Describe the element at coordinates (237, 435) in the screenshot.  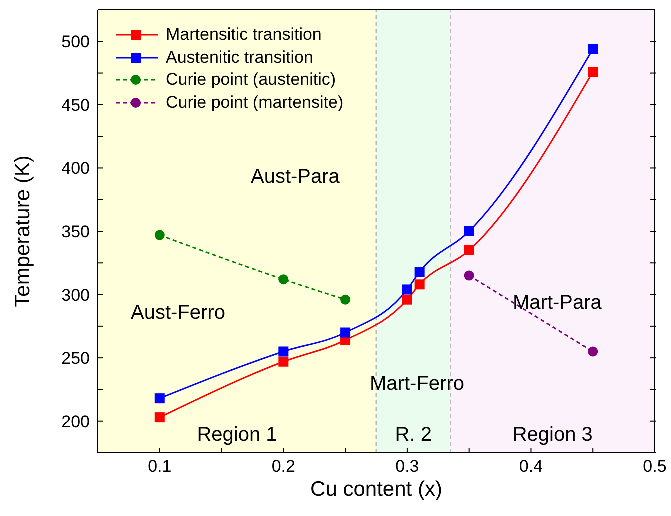
I see `band-label: Region 1` at that location.